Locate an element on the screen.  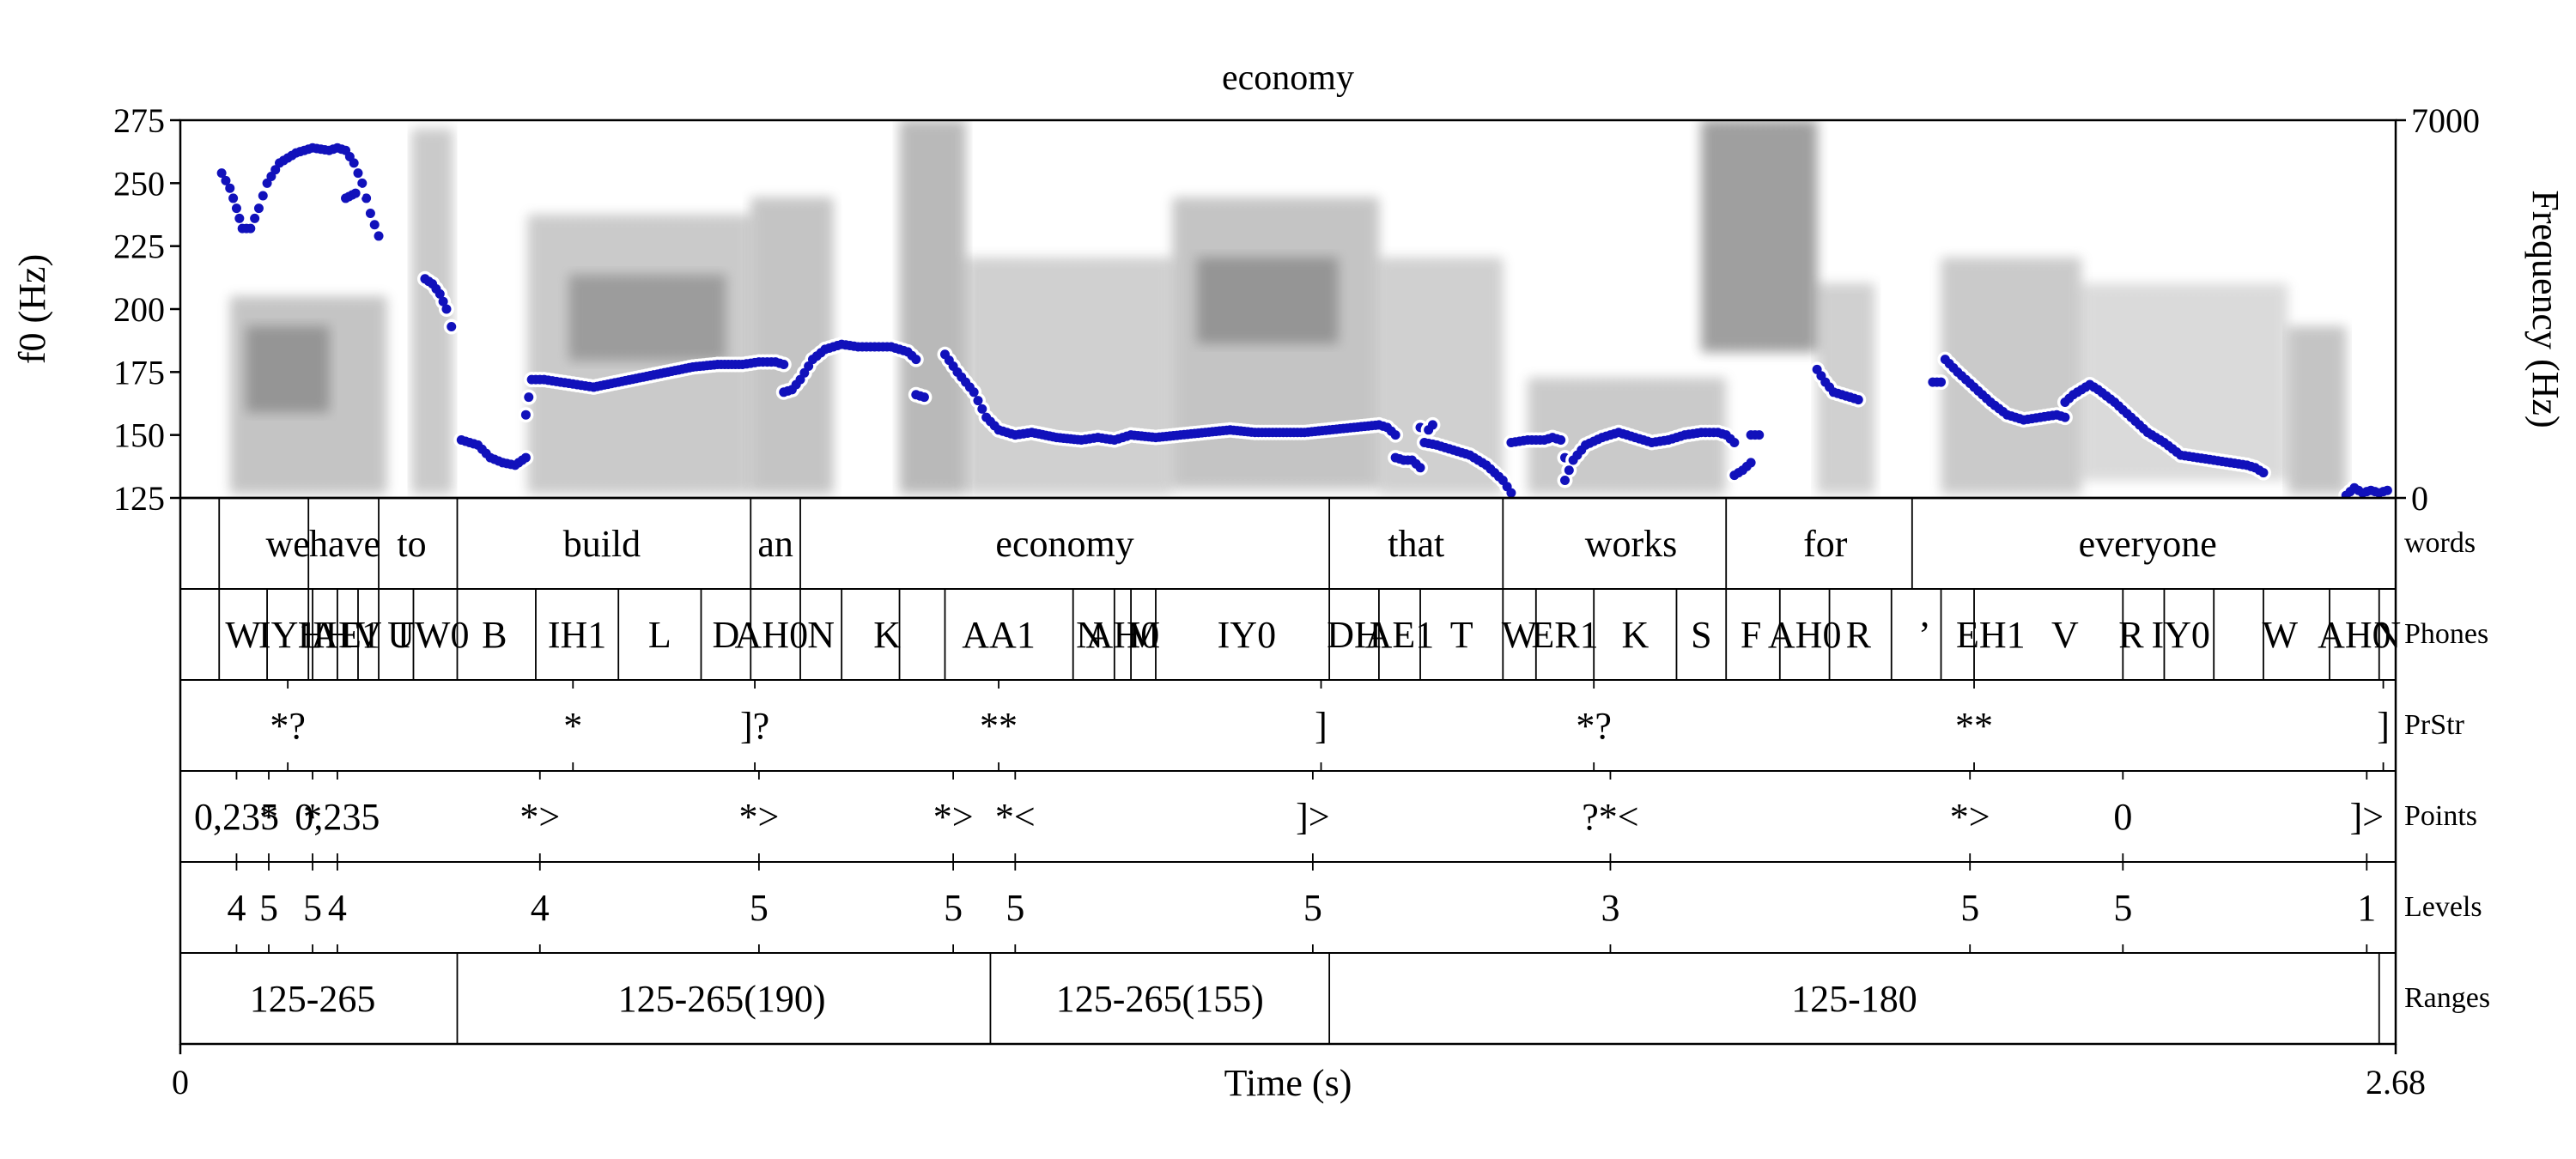
interval-label: DH is located at coordinates (1354, 635).